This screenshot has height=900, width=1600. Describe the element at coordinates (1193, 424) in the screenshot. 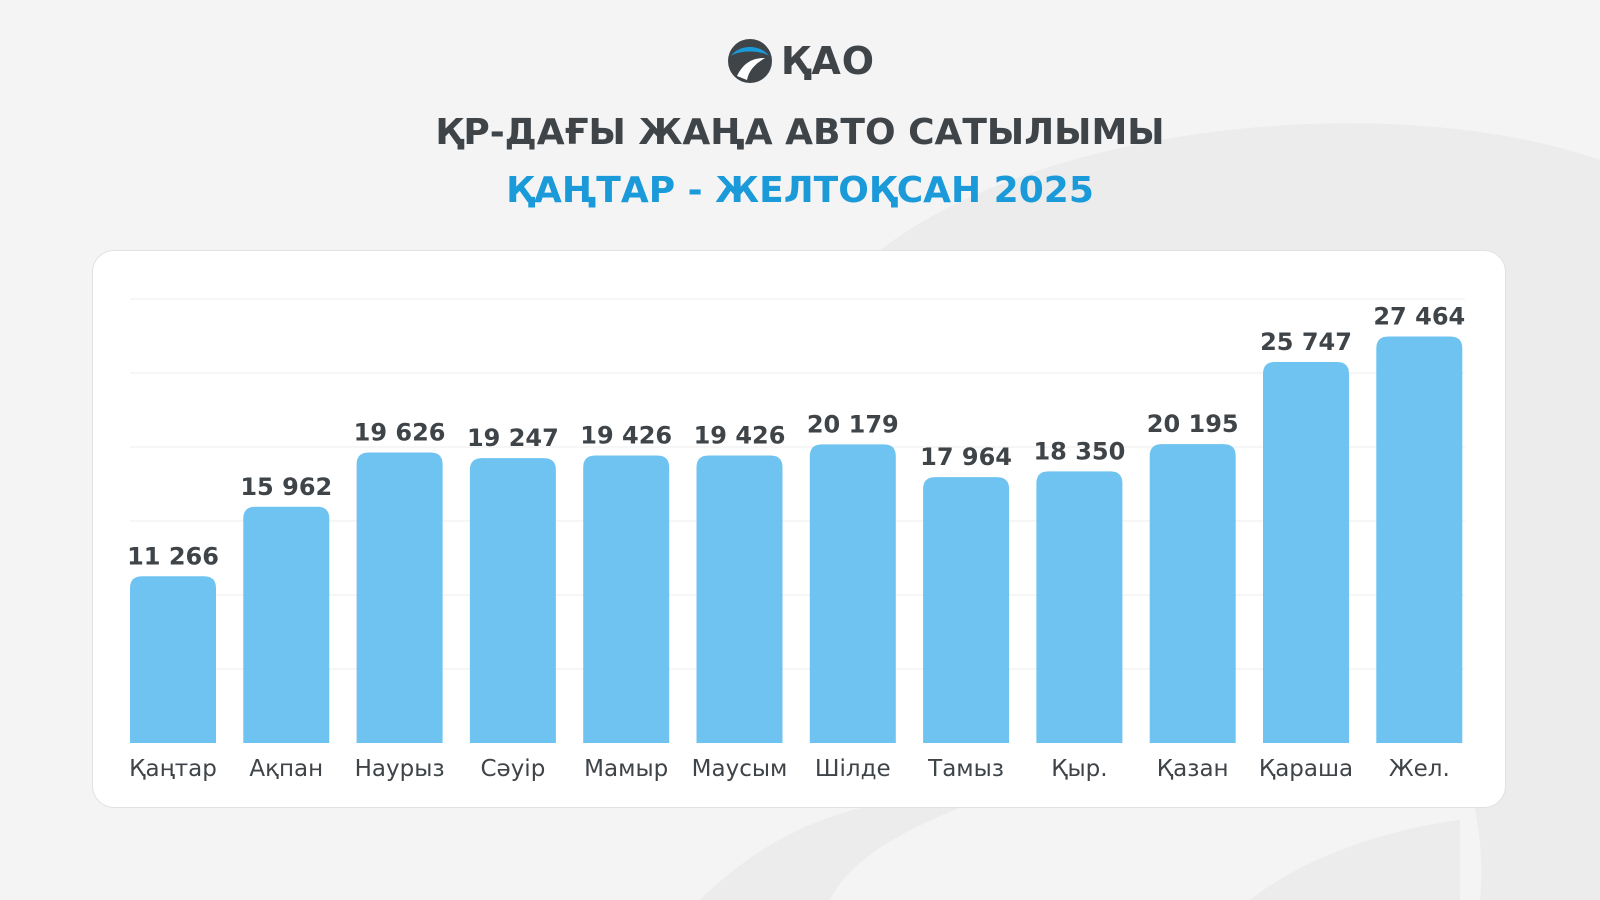

I see `value-label: 20 195` at that location.